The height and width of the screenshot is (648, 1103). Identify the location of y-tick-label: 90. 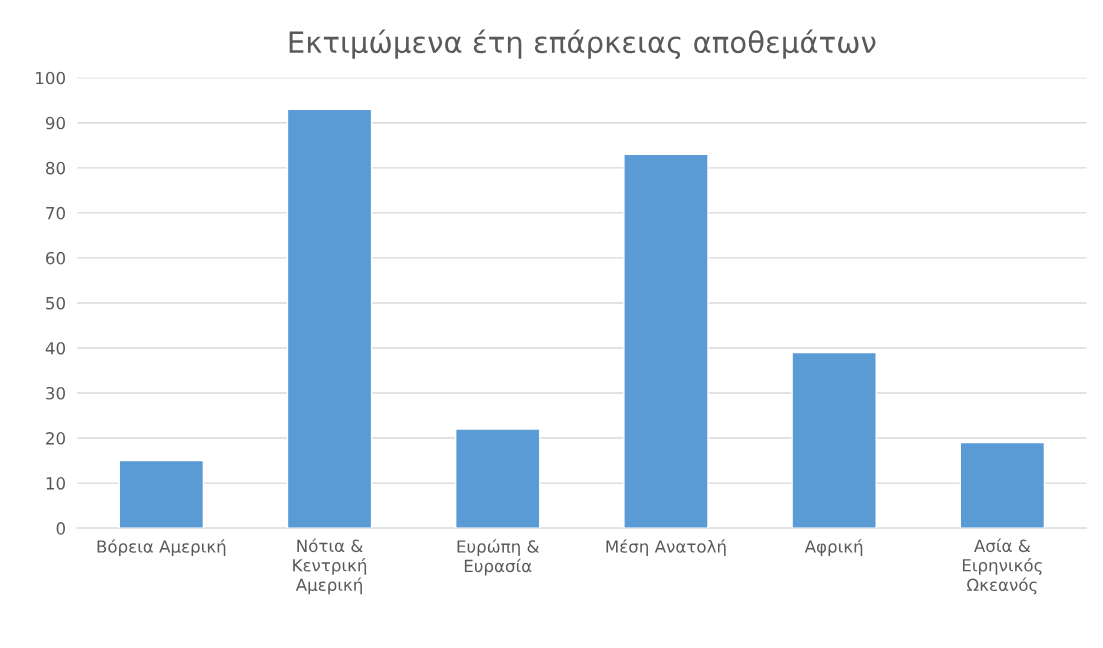
(55, 123).